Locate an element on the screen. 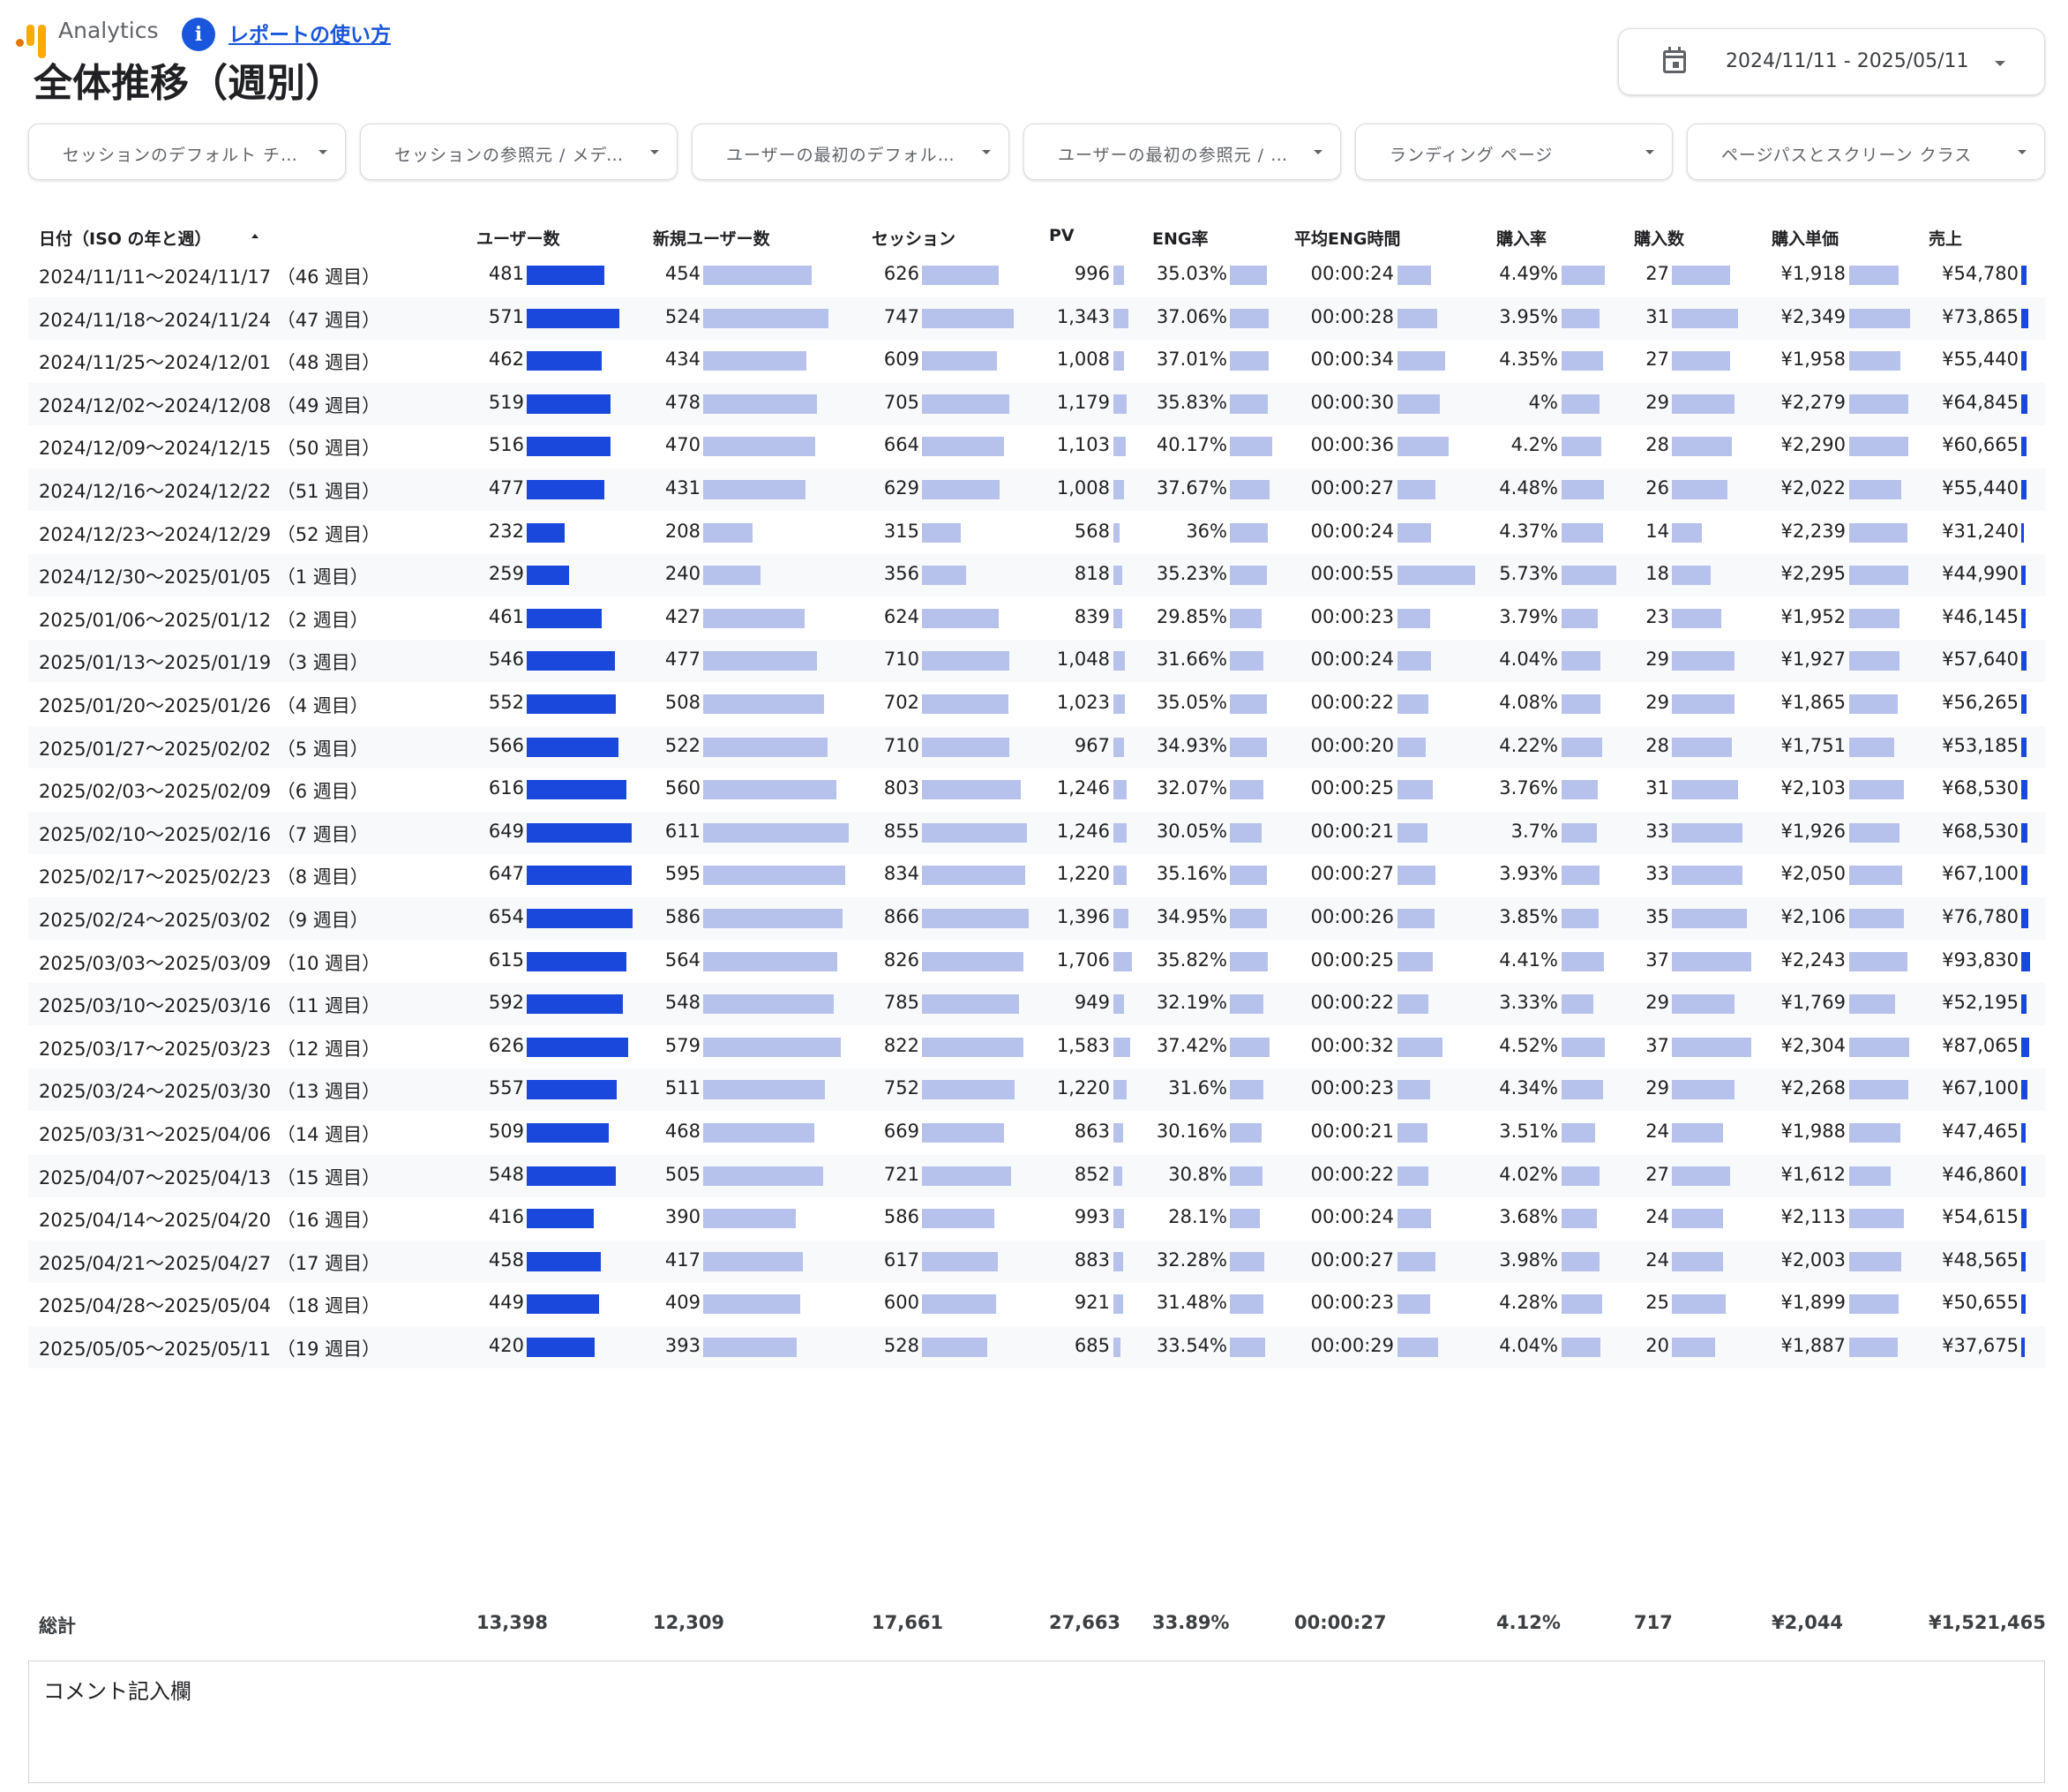 The height and width of the screenshot is (1792, 2068). column-header-users: ユーザー数 is located at coordinates (518, 239).